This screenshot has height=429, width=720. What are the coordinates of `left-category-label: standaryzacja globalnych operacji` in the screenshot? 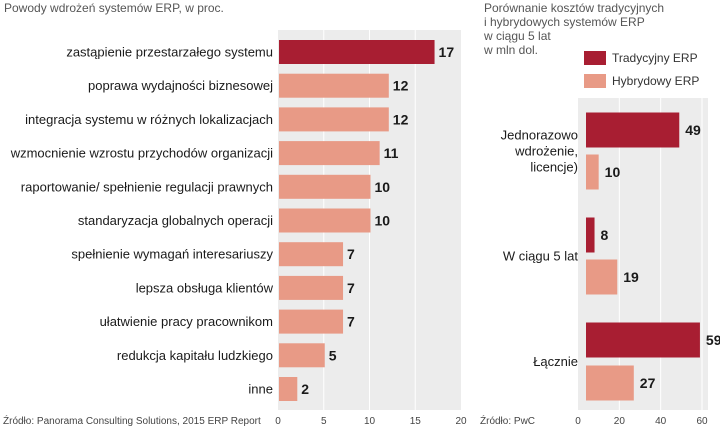 It's located at (175, 220).